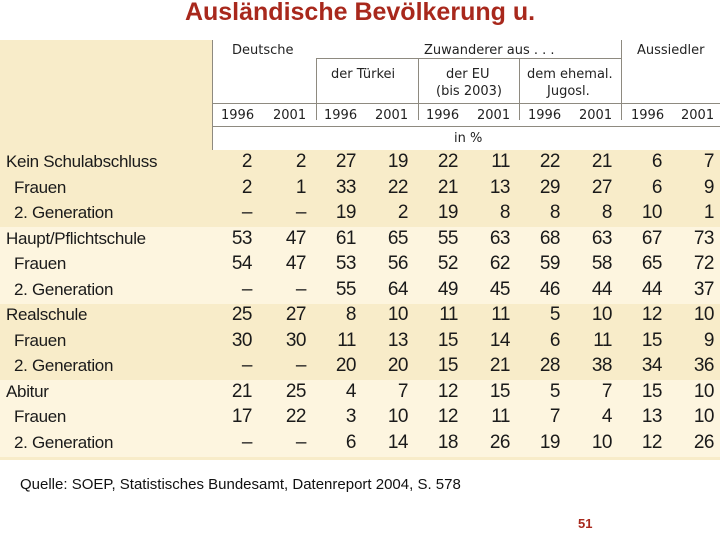 This screenshot has height=540, width=720. I want to click on subheader-eu-line2: (bis 2003), so click(469, 91).